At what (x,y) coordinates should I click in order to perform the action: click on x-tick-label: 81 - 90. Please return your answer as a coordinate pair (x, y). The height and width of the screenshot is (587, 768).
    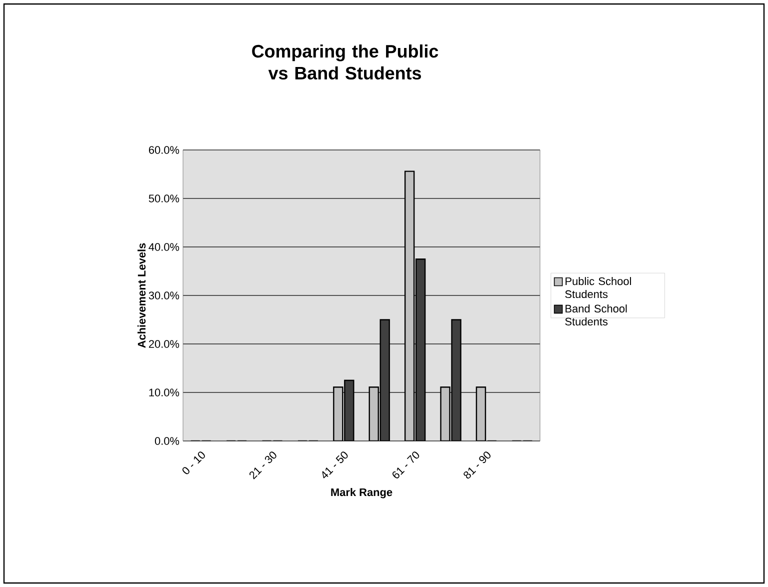
    Looking at the image, I should click on (477, 465).